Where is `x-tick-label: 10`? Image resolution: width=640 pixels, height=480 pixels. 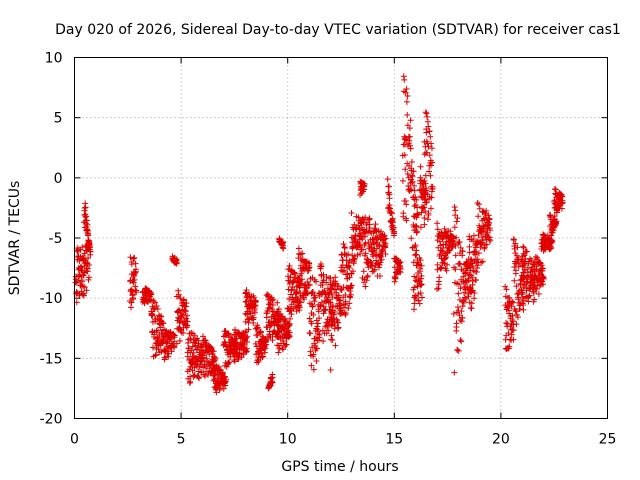 x-tick-label: 10 is located at coordinates (288, 440).